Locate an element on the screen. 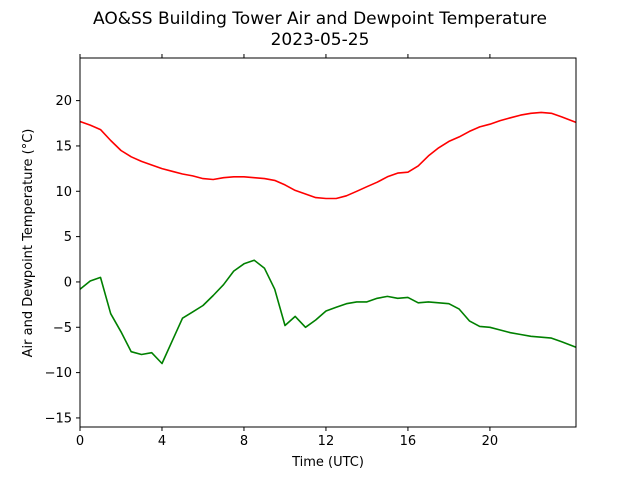  x-tick-label: 4 is located at coordinates (162, 441).